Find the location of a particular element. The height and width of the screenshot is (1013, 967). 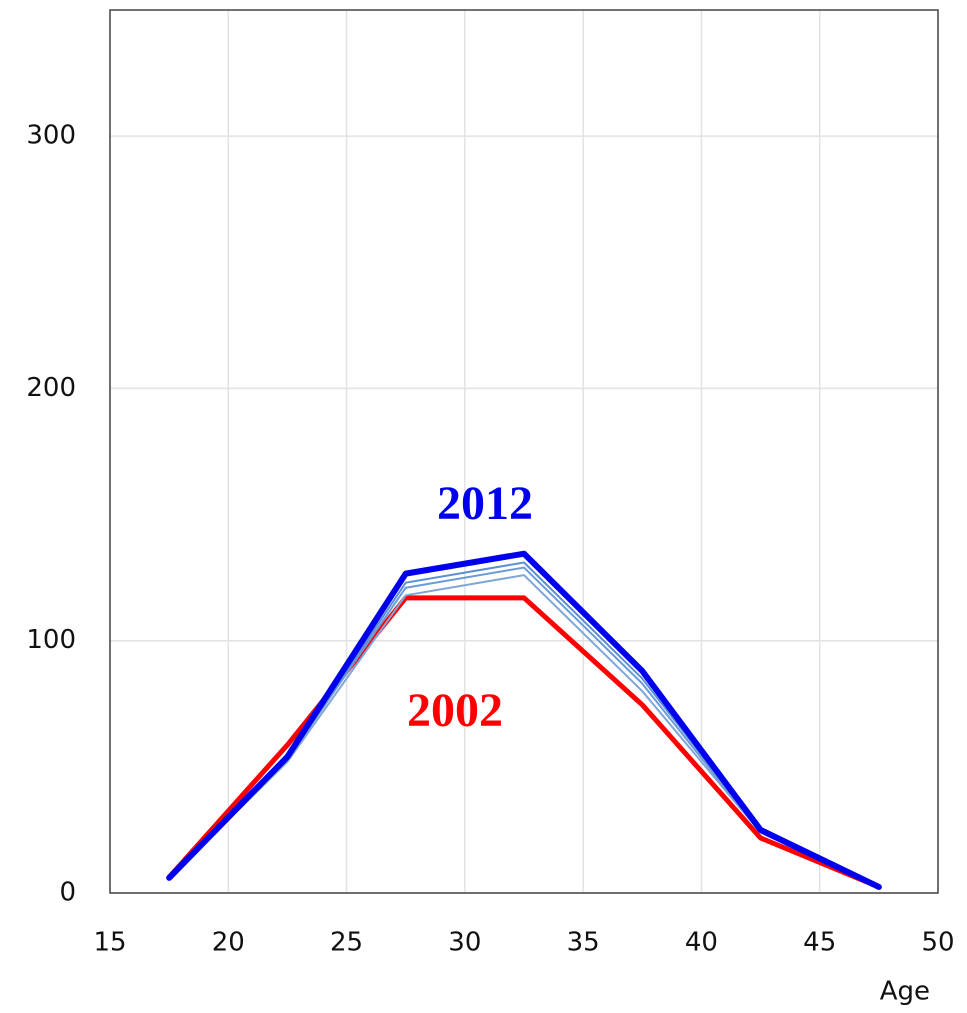

x-tick-label: 15 is located at coordinates (109, 943).